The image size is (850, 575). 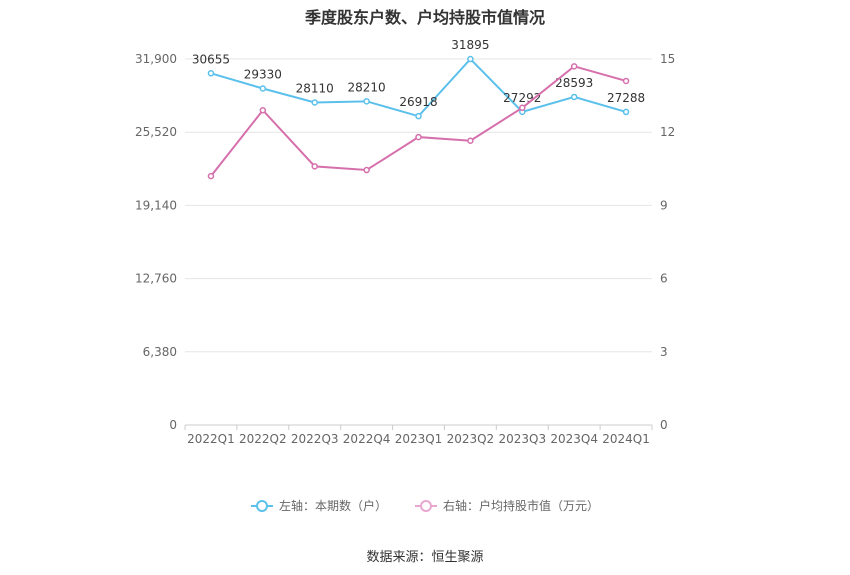 I want to click on data-label-households: 30655, so click(x=211, y=59).